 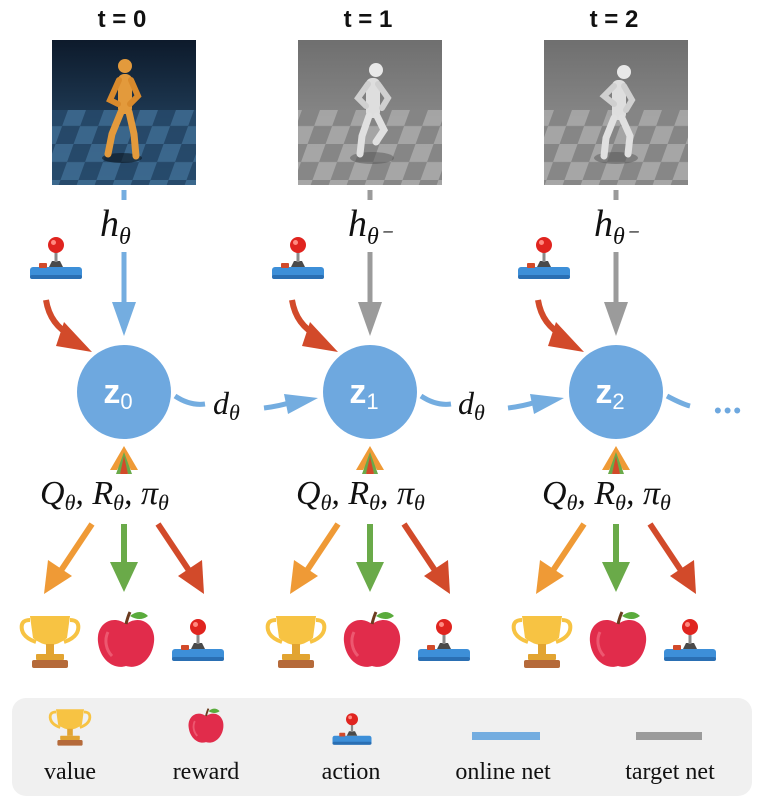 What do you see at coordinates (115, 226) in the screenshot?
I see `encoder-label-0: hθ` at bounding box center [115, 226].